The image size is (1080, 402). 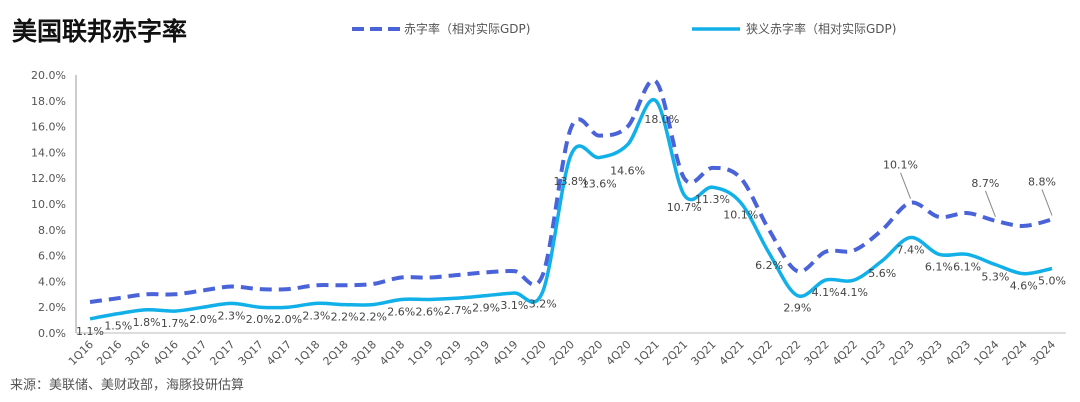 I want to click on data-label-narrow: 7.4%, so click(x=911, y=250).